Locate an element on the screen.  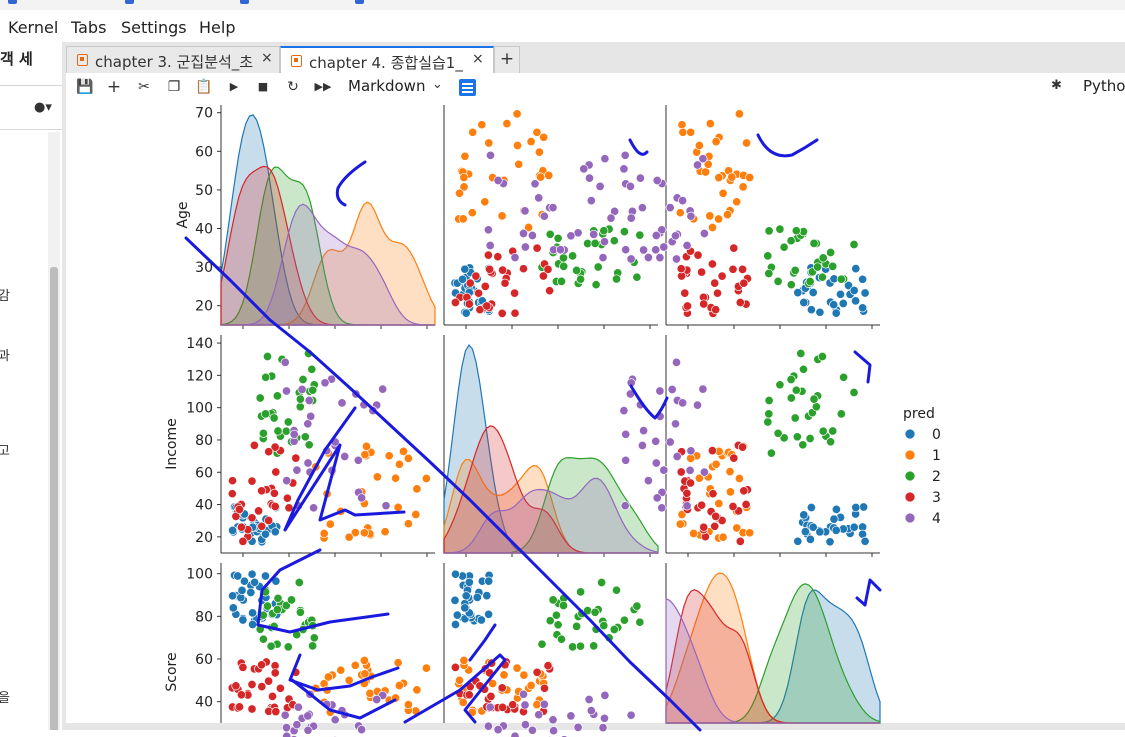
copy-icon: ❐ is located at coordinates (174, 87).